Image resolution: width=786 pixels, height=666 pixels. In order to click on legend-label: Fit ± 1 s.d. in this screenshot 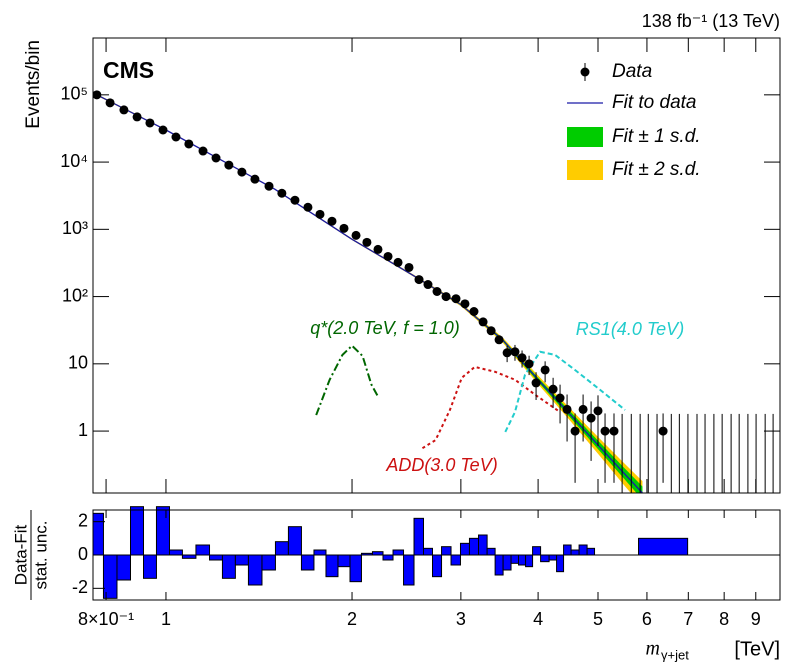, I will do `click(656, 136)`.